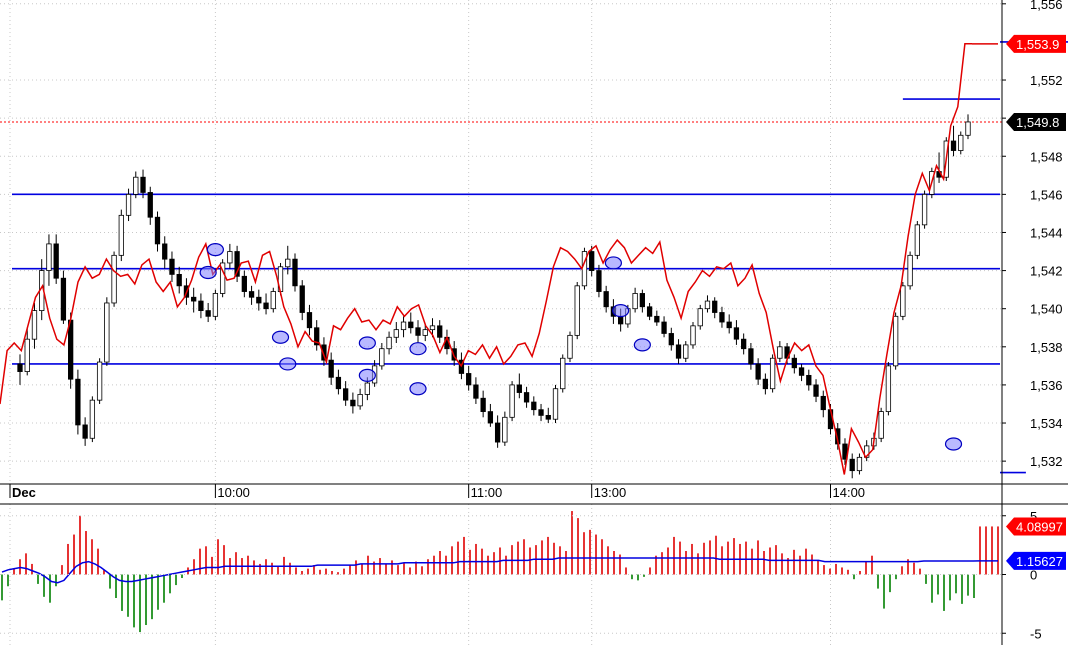  Describe the element at coordinates (1046, 156) in the screenshot. I see `y-tick-label: 1,548` at that location.